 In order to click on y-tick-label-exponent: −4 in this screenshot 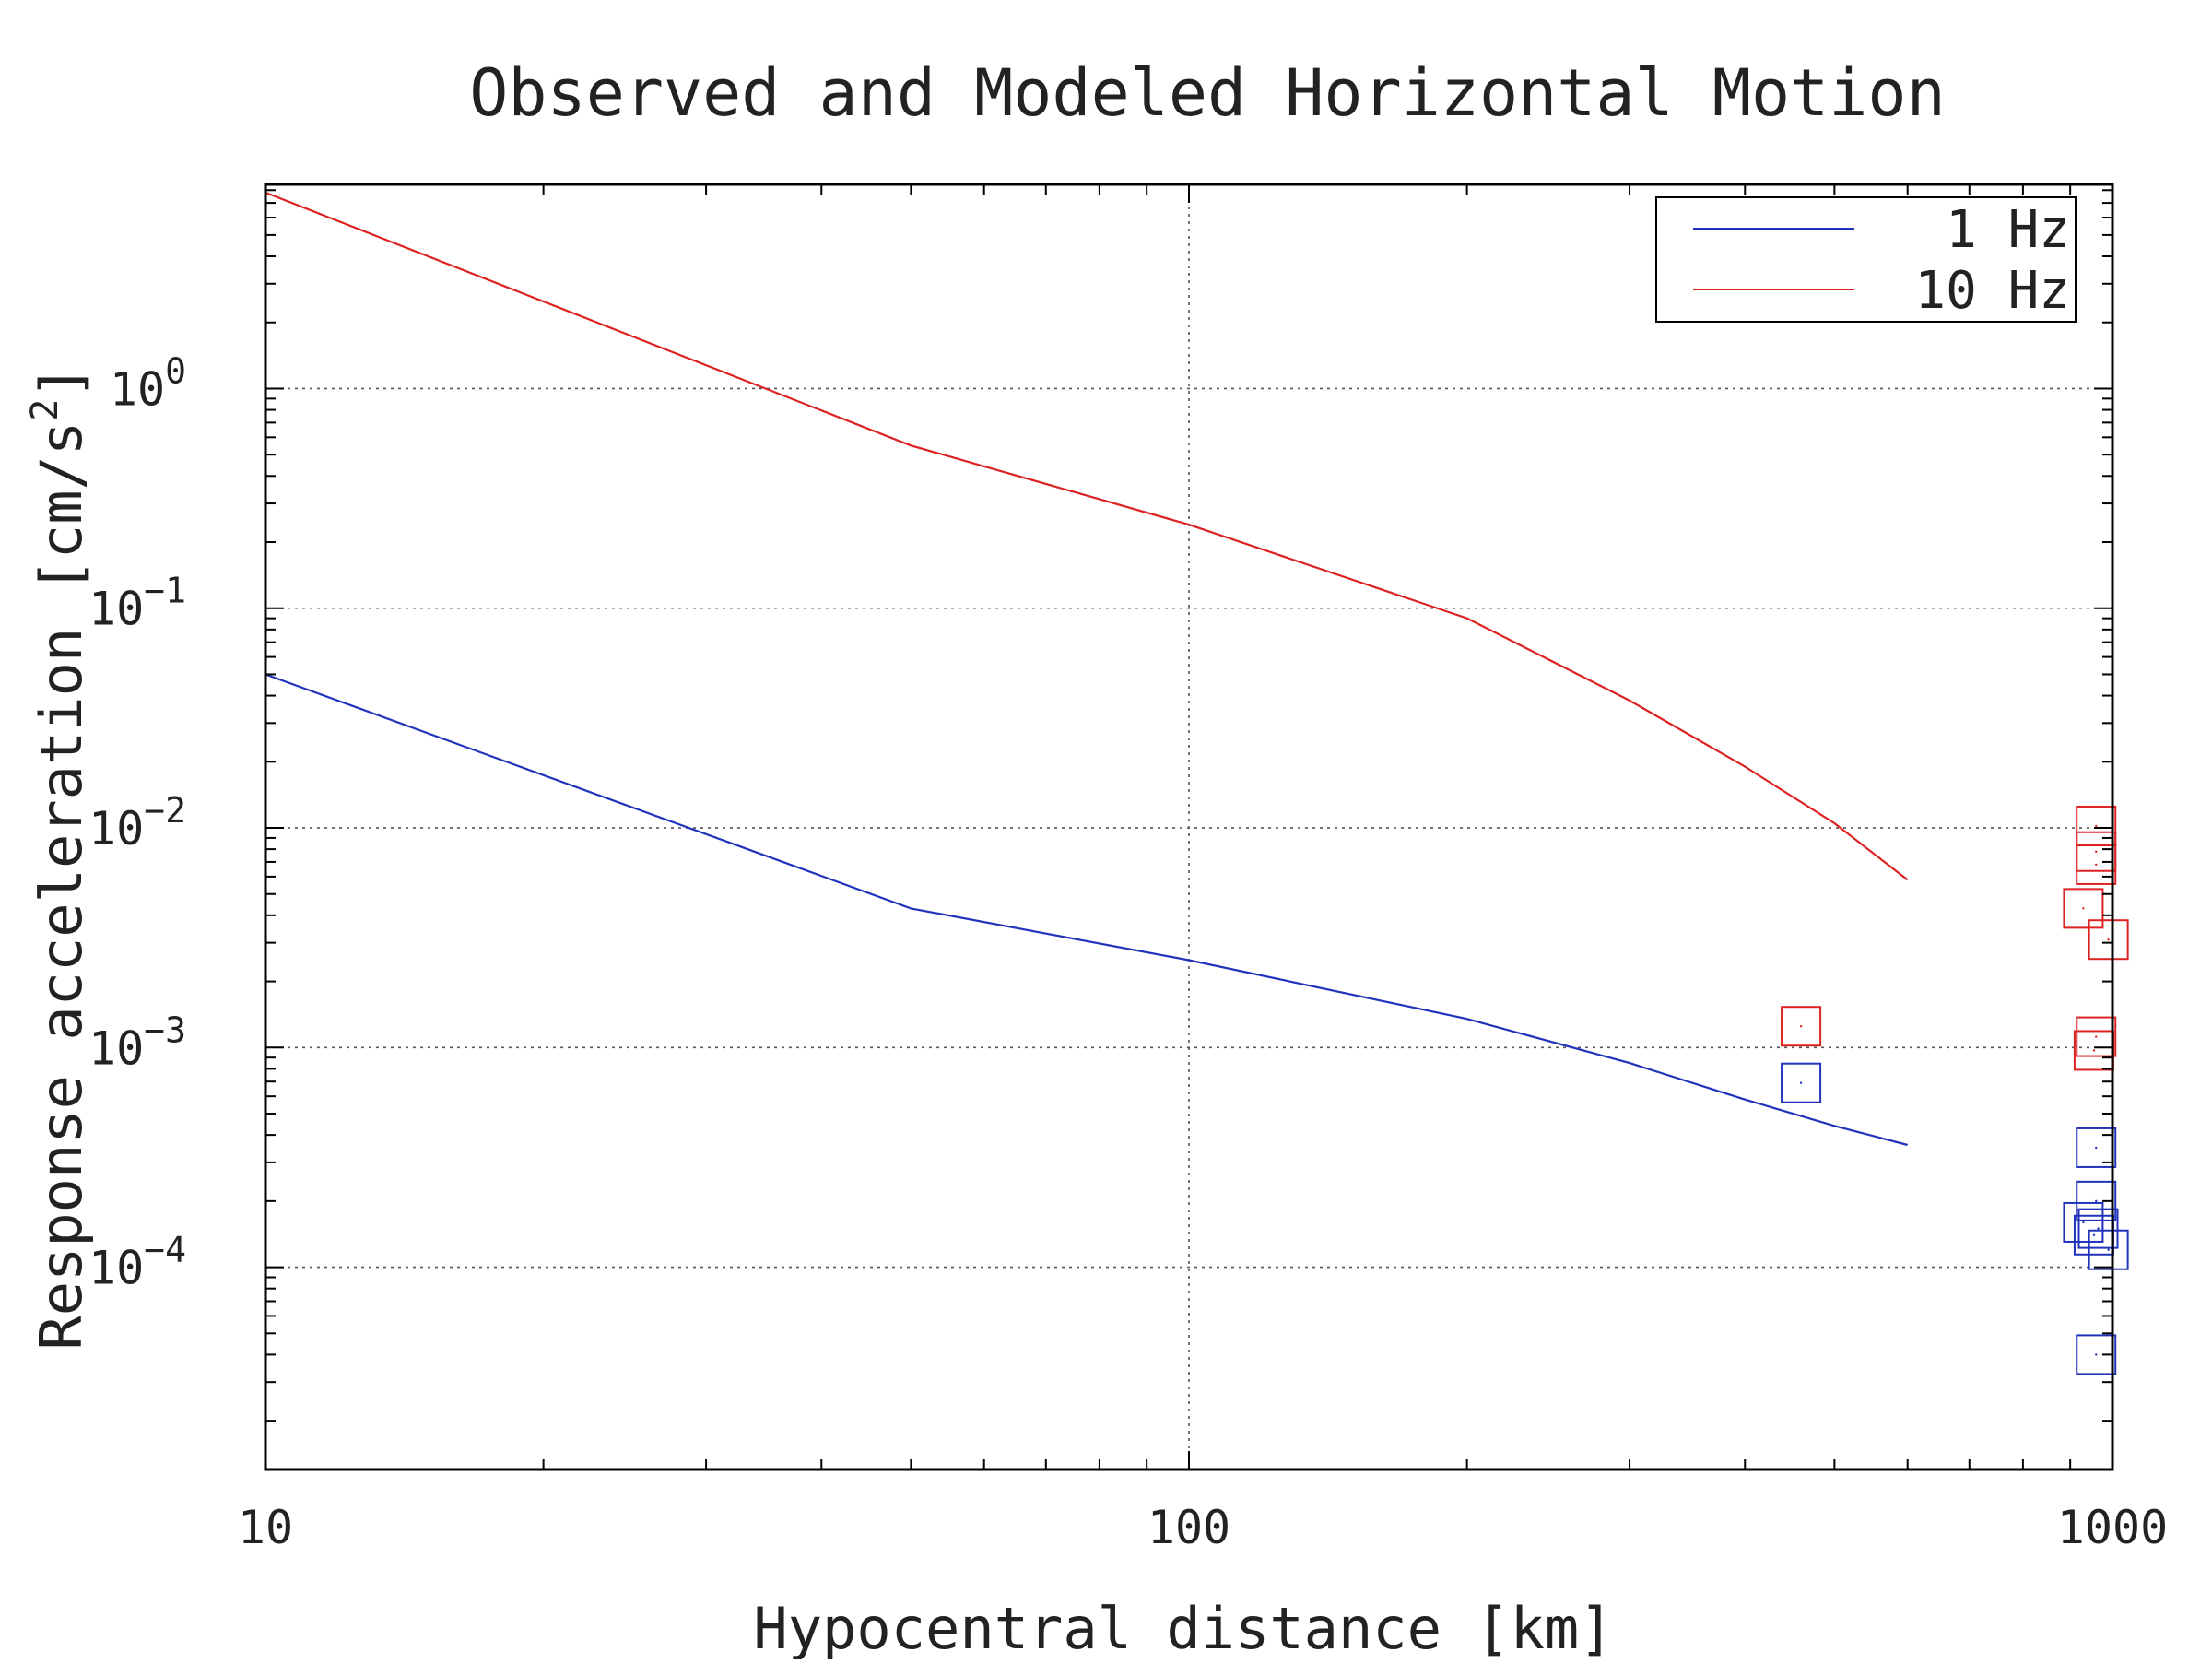, I will do `click(165, 1250)`.